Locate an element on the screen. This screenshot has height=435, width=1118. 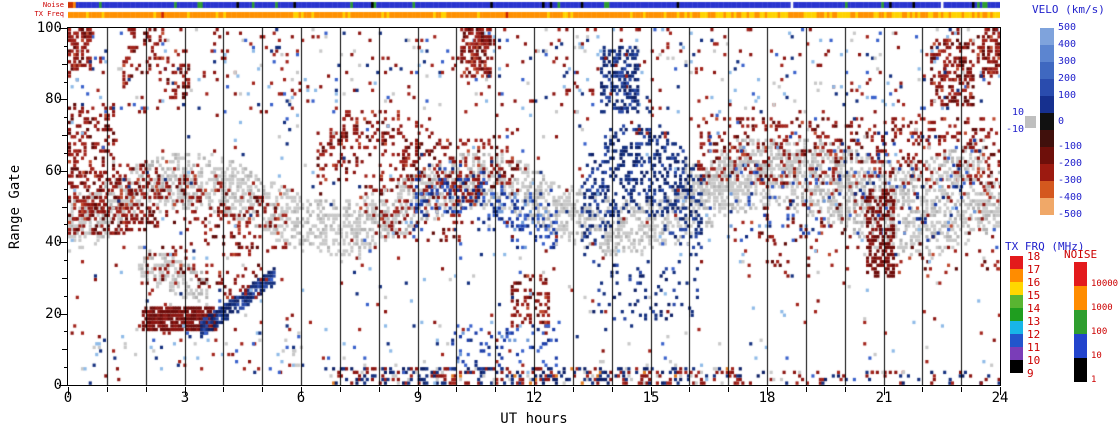
x-tick-label: 12 is located at coordinates (534, 398).